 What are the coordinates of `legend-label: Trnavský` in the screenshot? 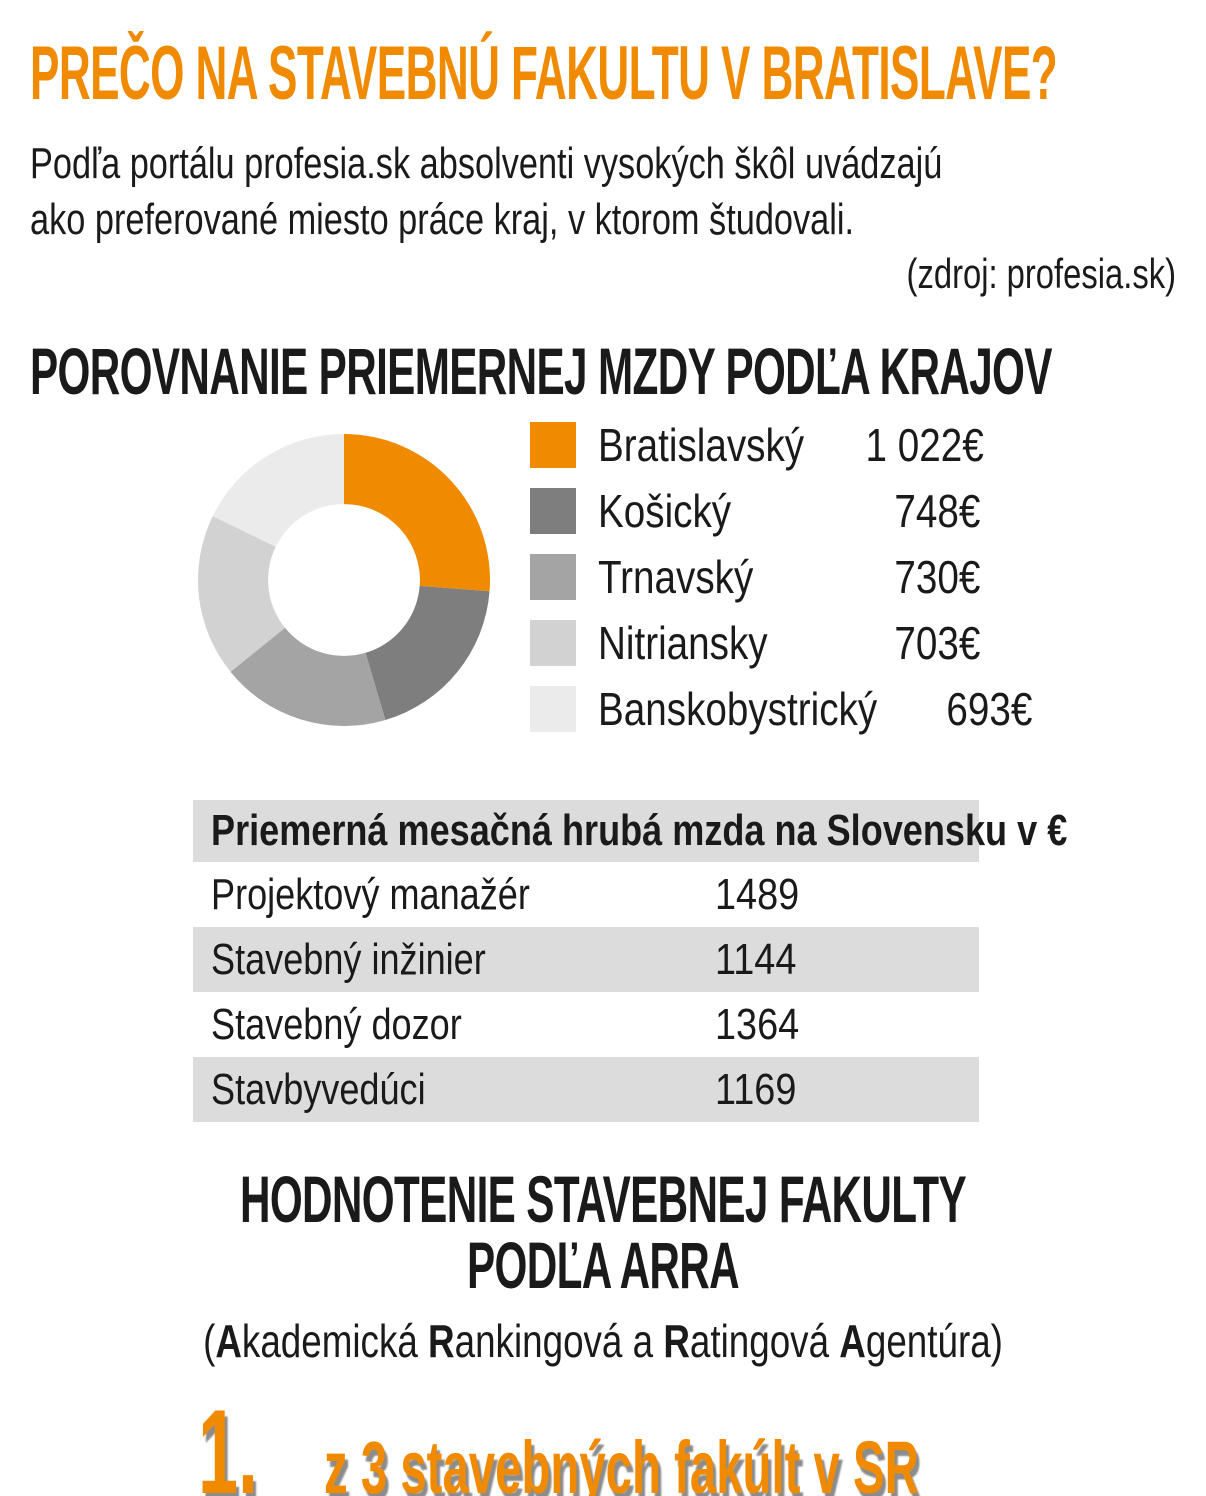 It's located at (676, 577).